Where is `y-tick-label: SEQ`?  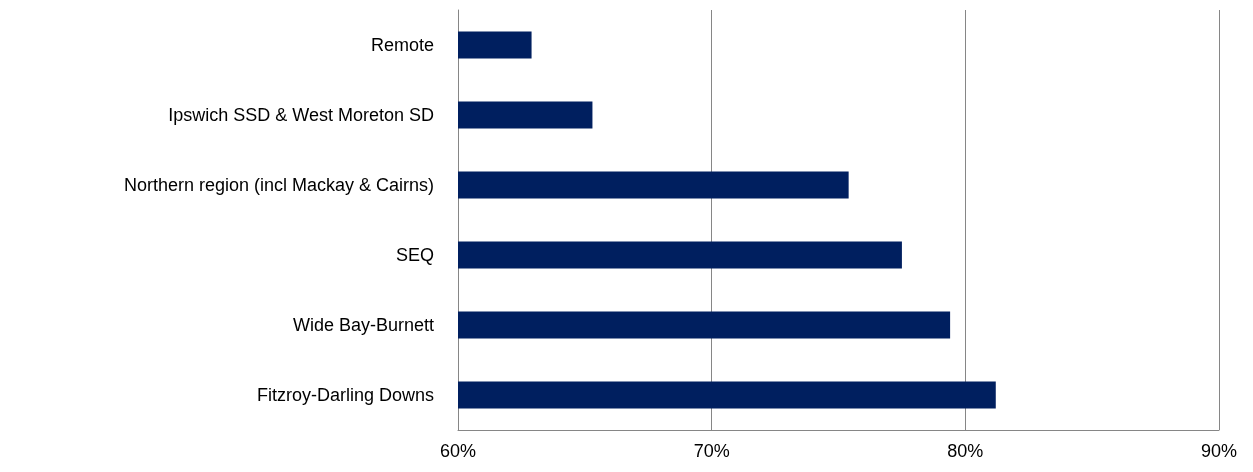 y-tick-label: SEQ is located at coordinates (414, 255).